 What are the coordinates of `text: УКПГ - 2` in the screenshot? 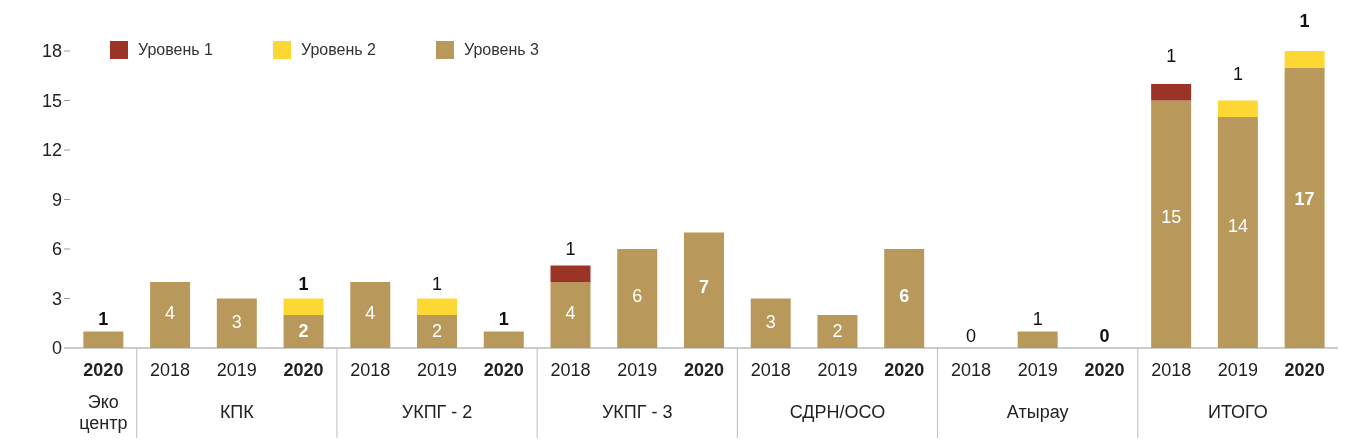 It's located at (437, 412).